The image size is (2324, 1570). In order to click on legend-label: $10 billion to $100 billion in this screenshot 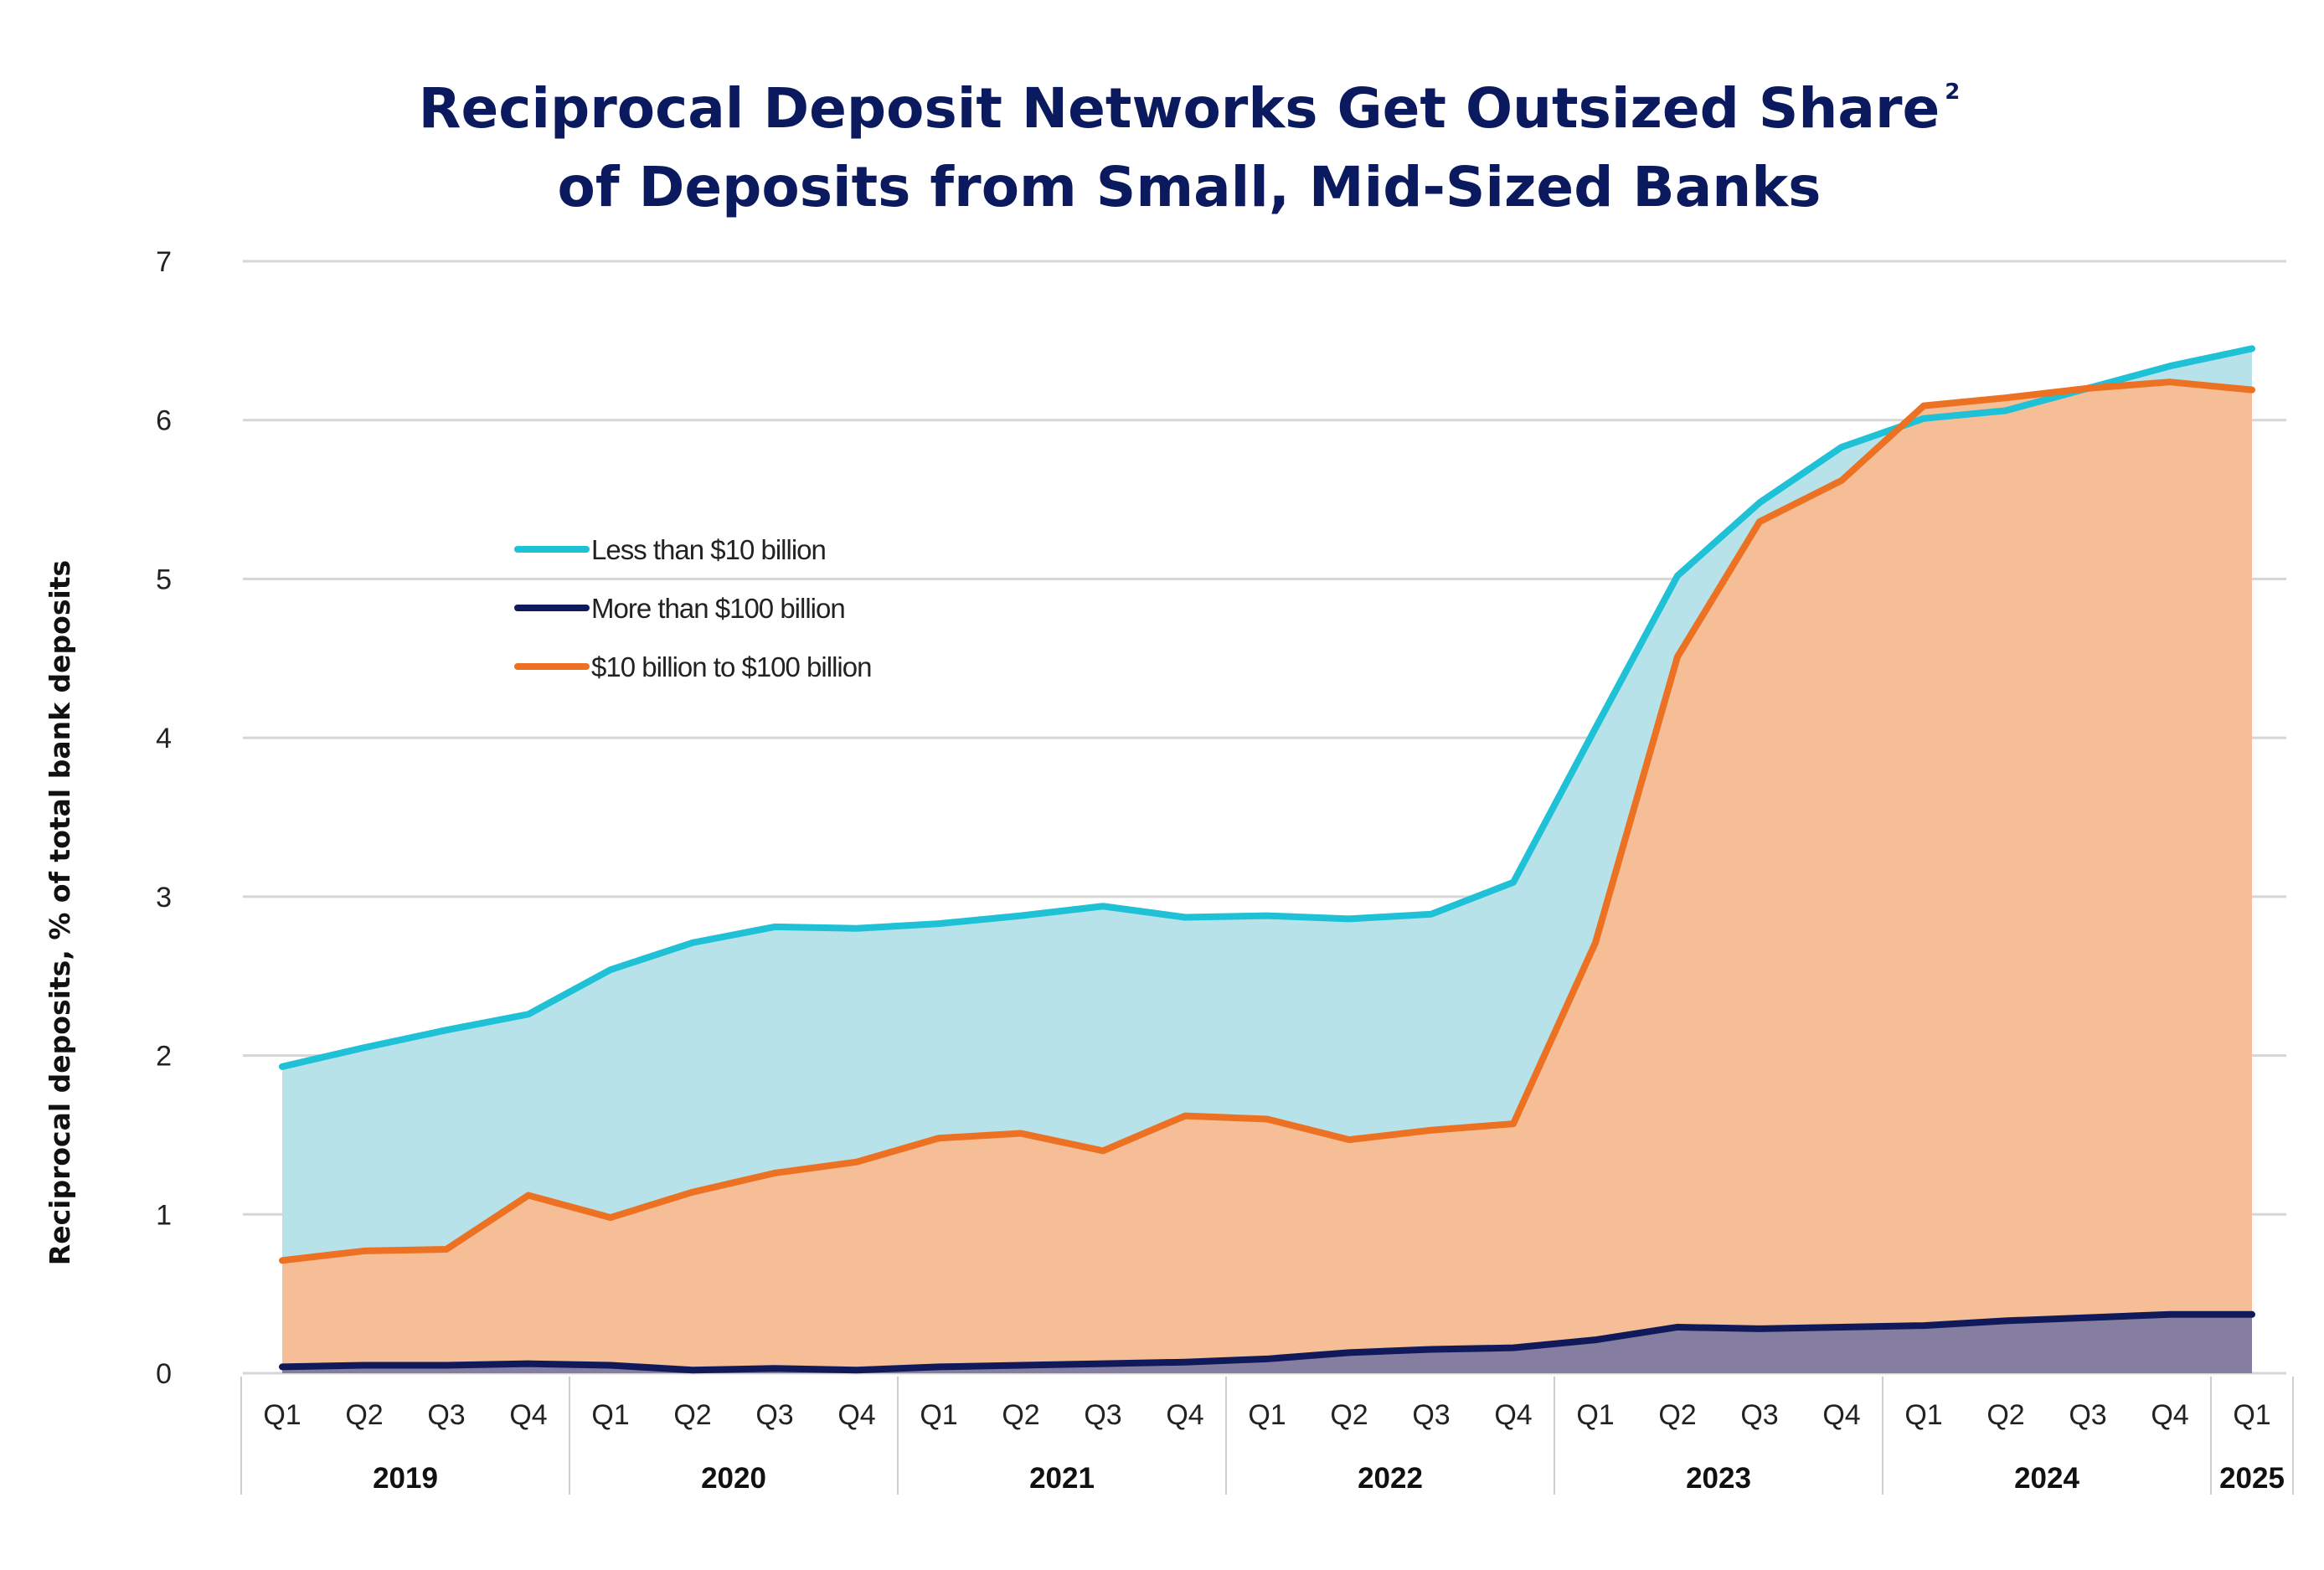, I will do `click(731, 667)`.